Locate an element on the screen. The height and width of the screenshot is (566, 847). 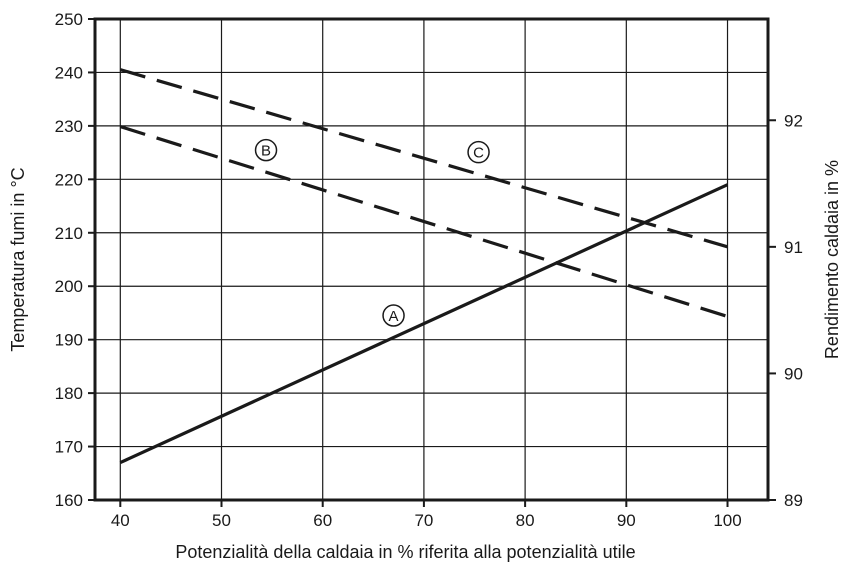
y-tick-label: 240 is located at coordinates (69, 72).